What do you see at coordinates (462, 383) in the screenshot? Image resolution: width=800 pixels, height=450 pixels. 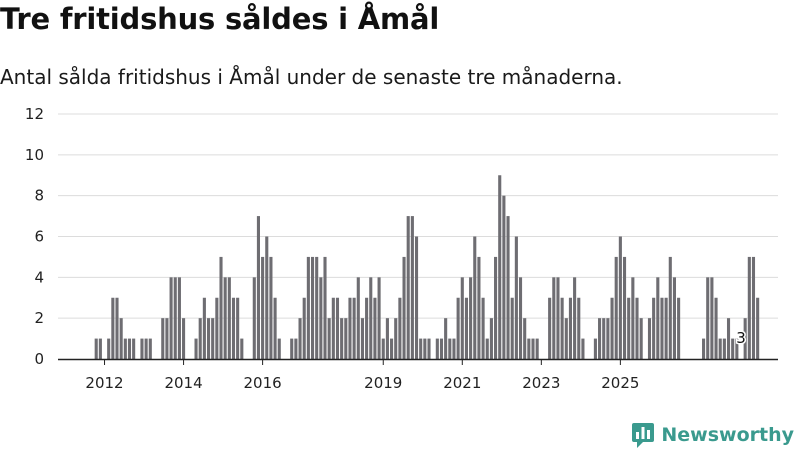 I see `x-tick-label: 2021` at bounding box center [462, 383].